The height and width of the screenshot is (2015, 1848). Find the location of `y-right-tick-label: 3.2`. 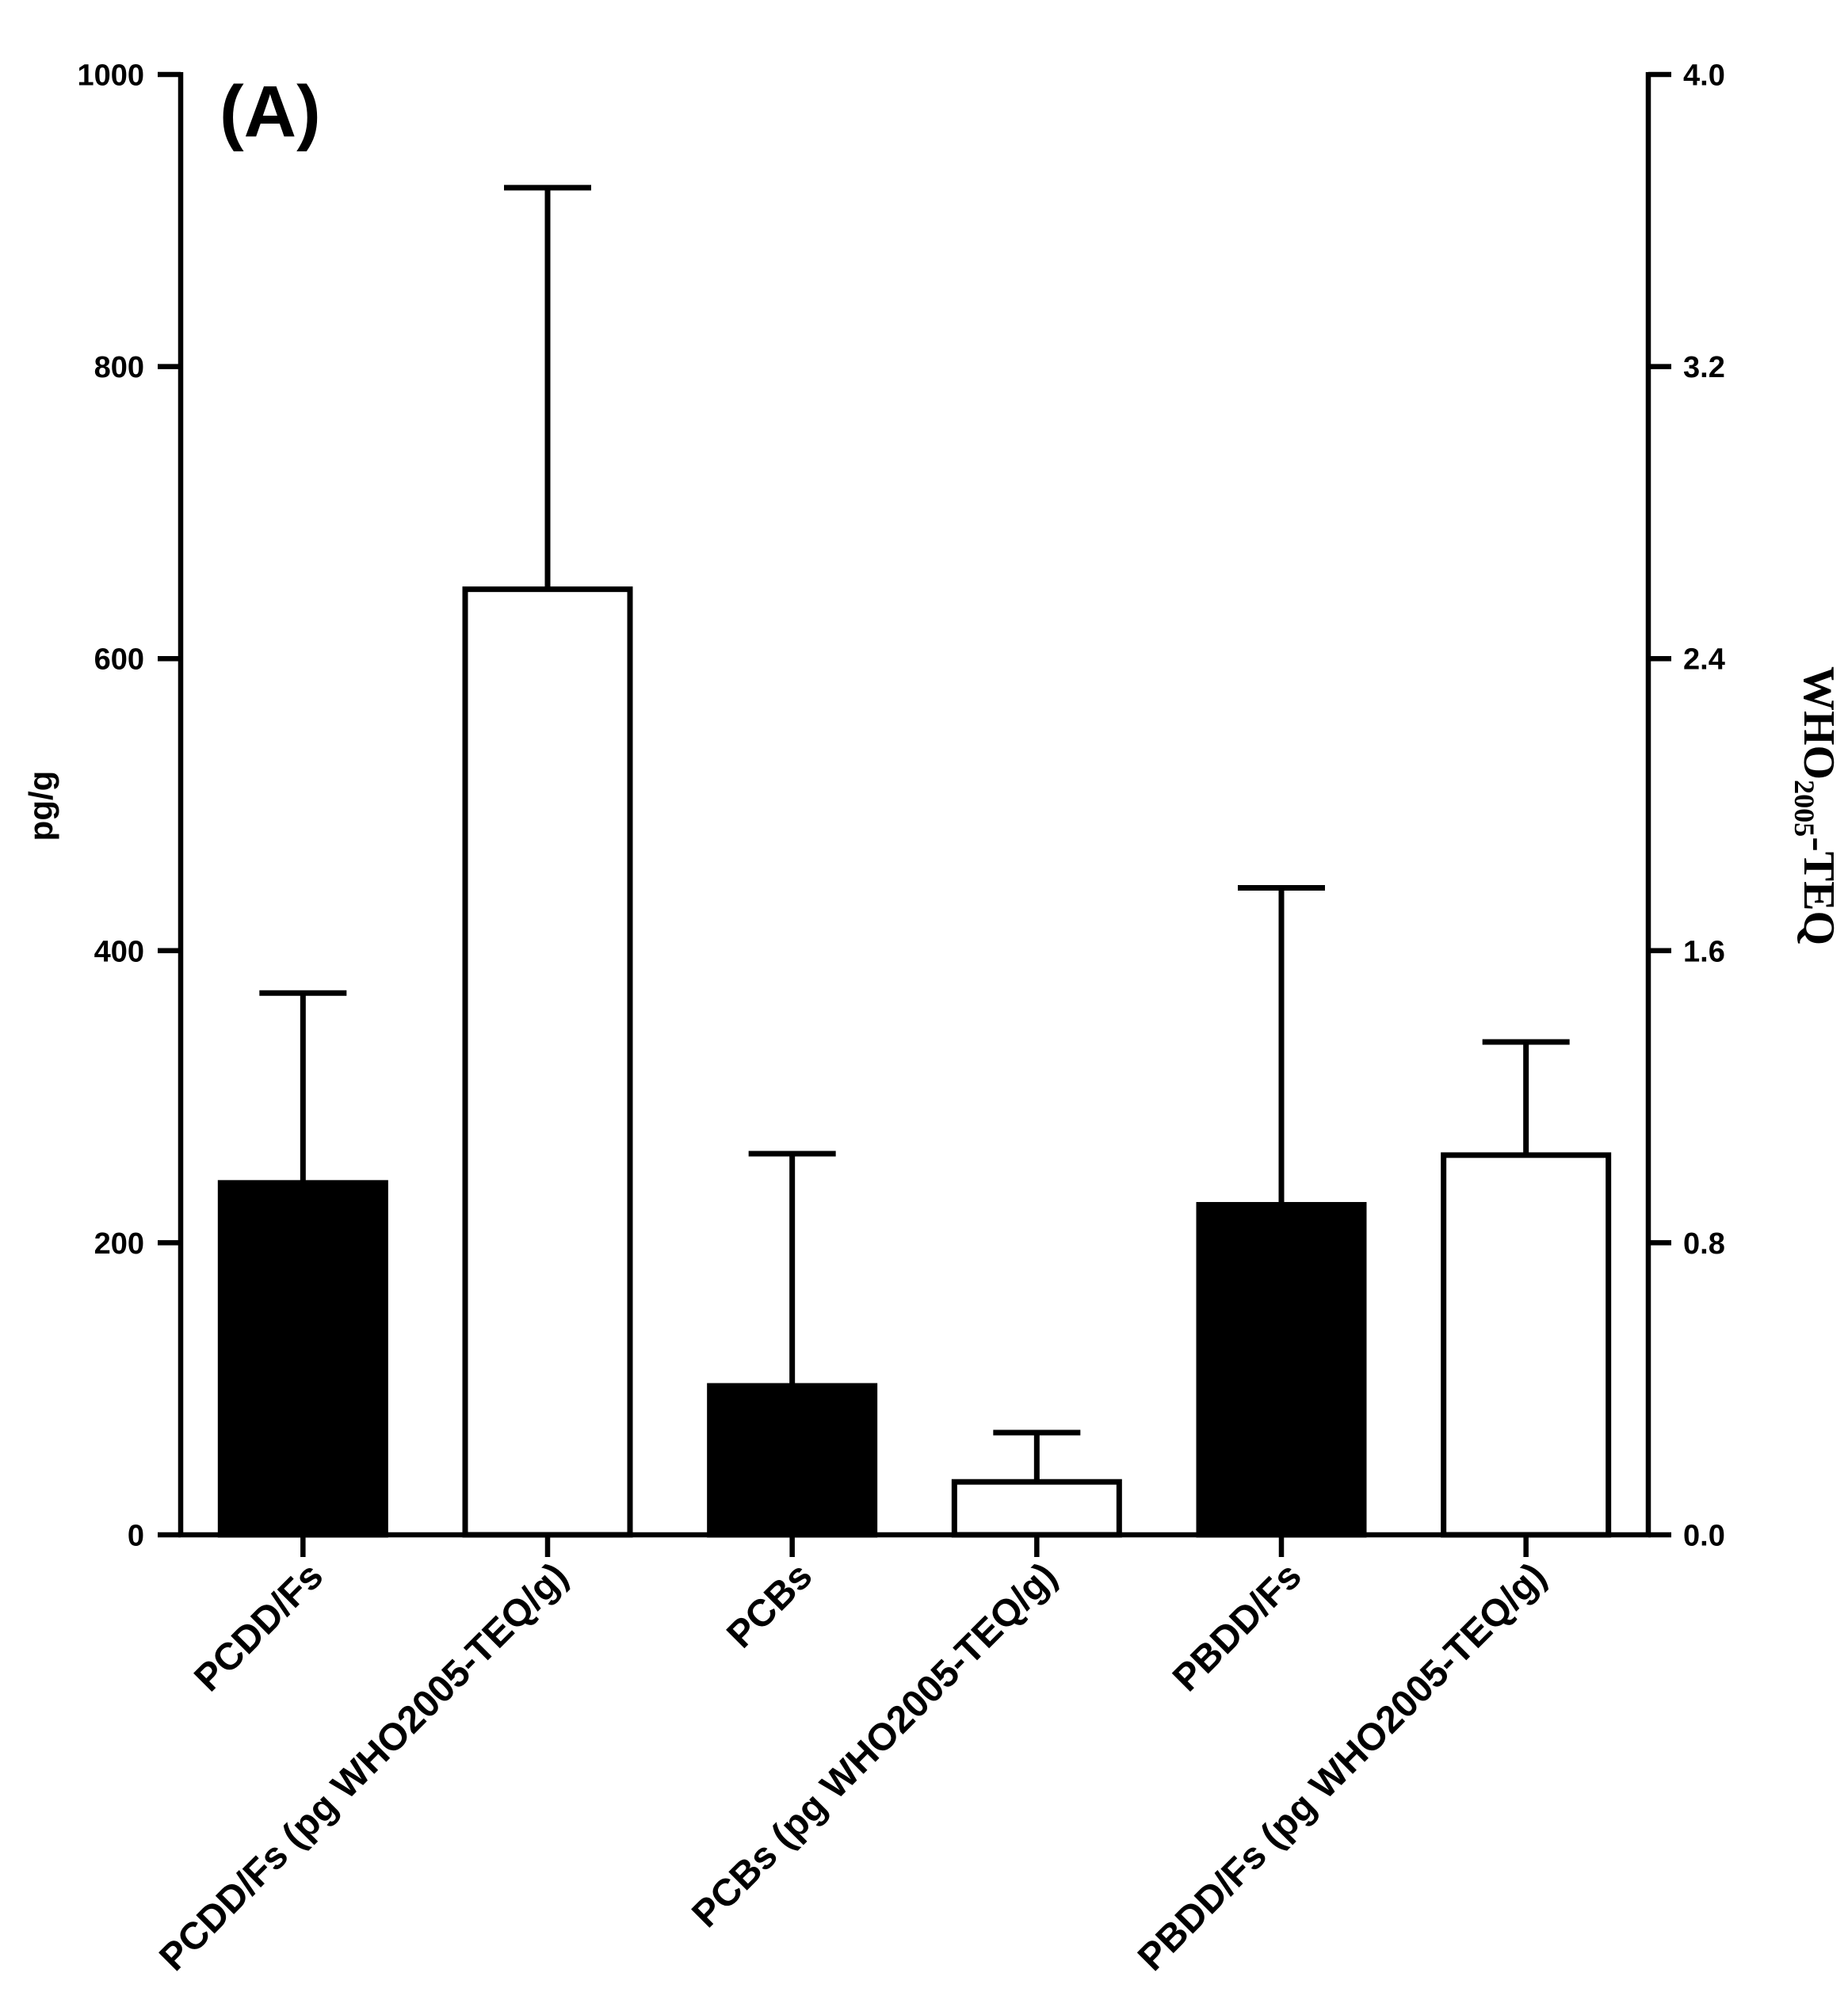

y-right-tick-label: 3.2 is located at coordinates (1704, 367).